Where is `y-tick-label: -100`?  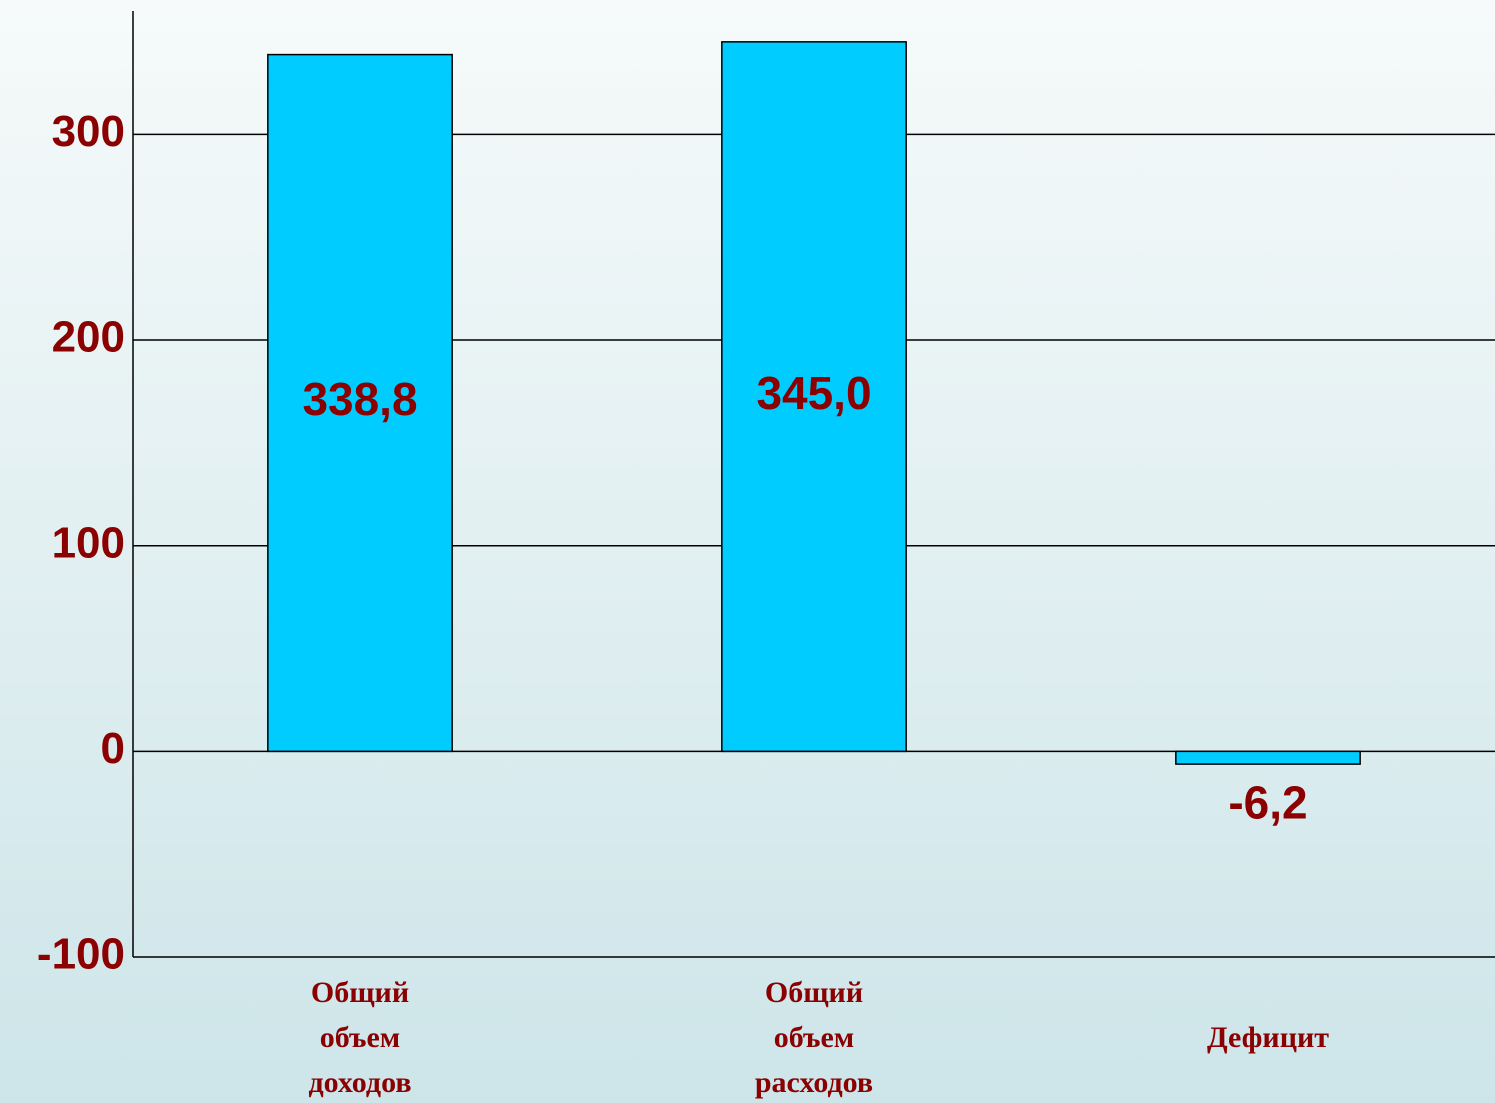 y-tick-label: -100 is located at coordinates (81, 954).